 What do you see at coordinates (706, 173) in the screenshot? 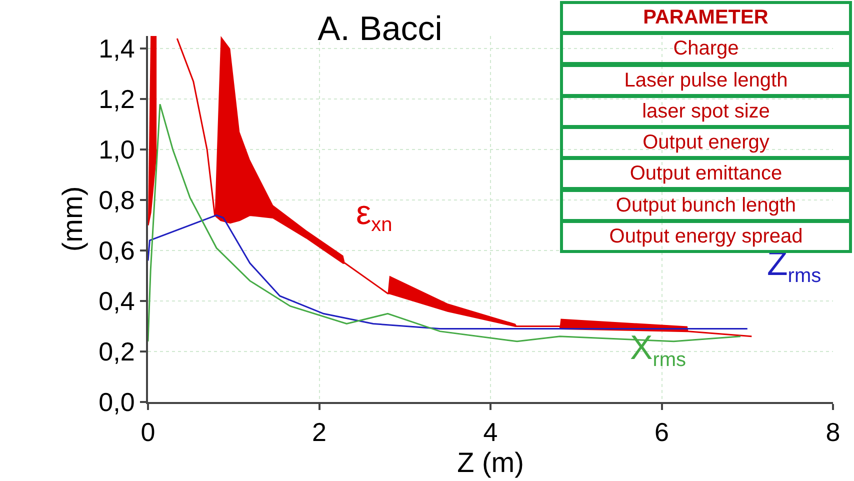
I see `annotation: Output emittance` at bounding box center [706, 173].